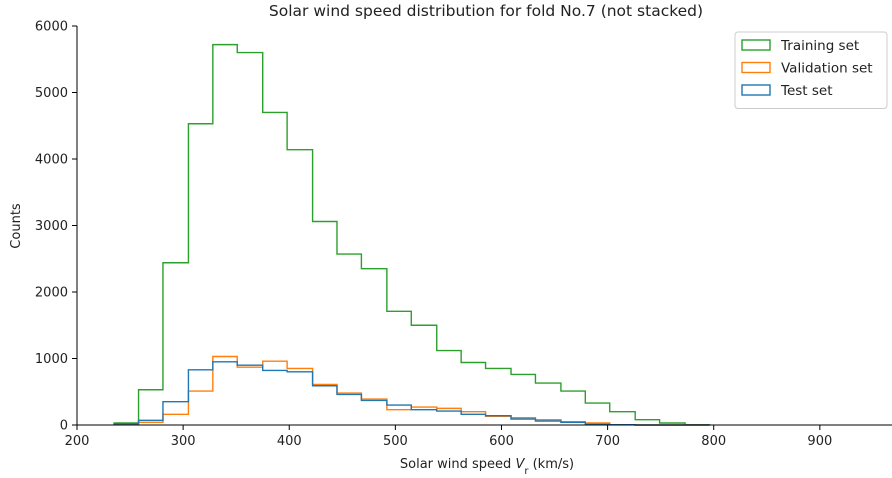 The width and height of the screenshot is (892, 478). I want to click on legend-label-test-set: Test set, so click(806, 91).